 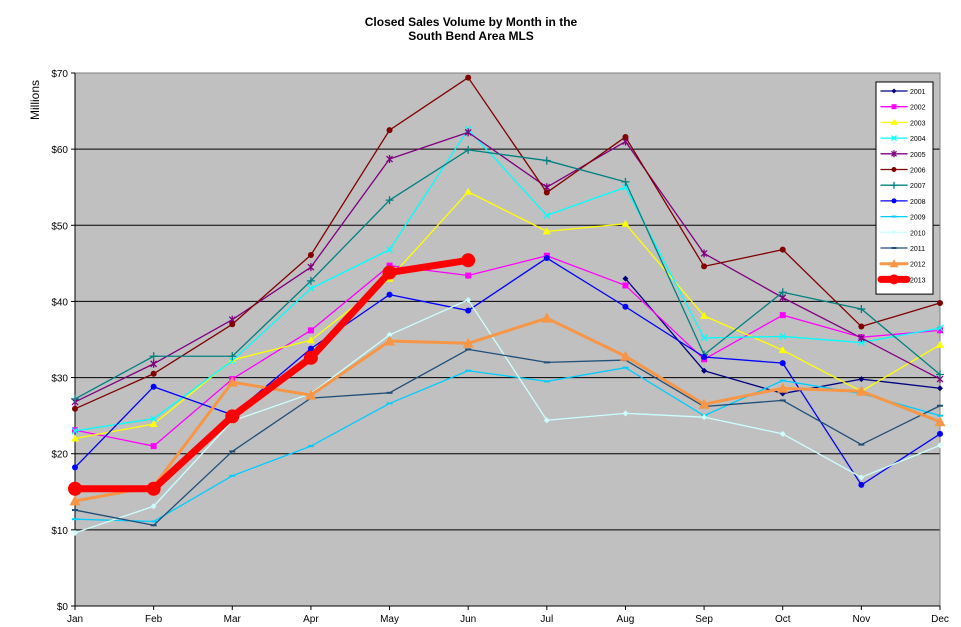 What do you see at coordinates (75, 619) in the screenshot?
I see `x-tick-label: Jan` at bounding box center [75, 619].